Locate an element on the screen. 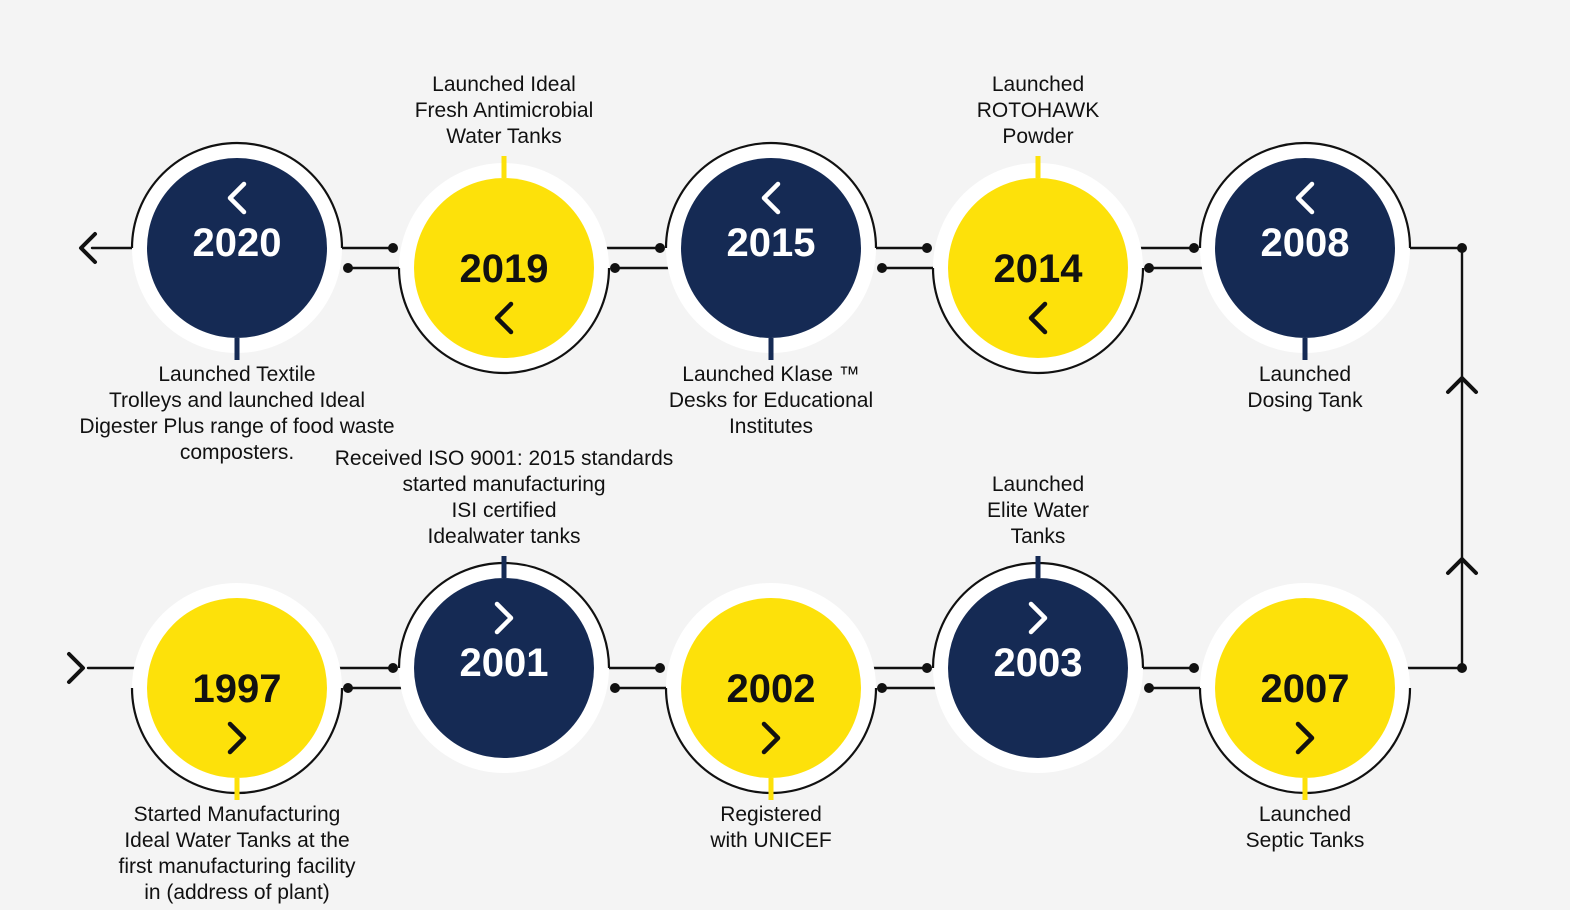 The image size is (1570, 910). milestone-label-line: with UNICEF is located at coordinates (771, 840).